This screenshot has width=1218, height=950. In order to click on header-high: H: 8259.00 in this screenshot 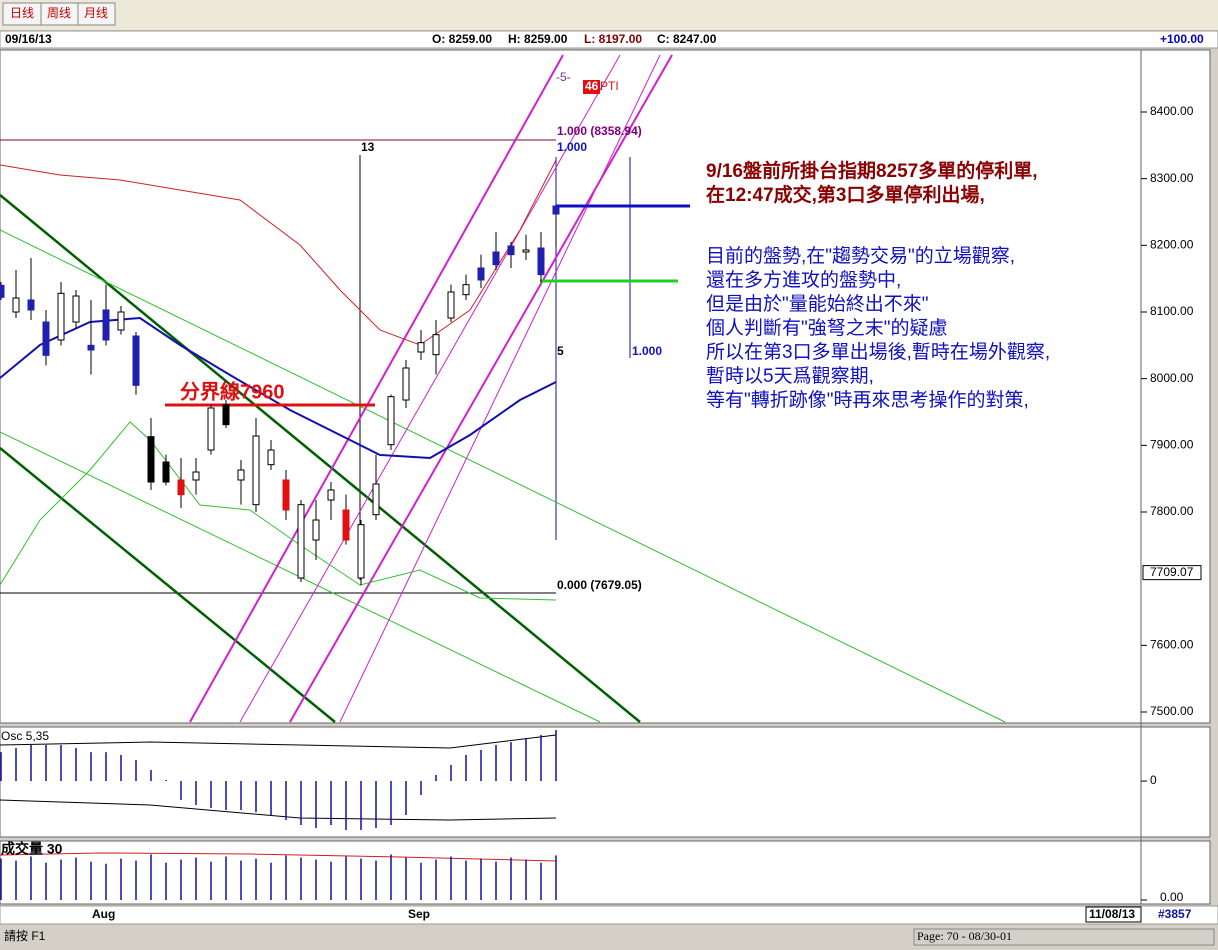, I will do `click(538, 39)`.